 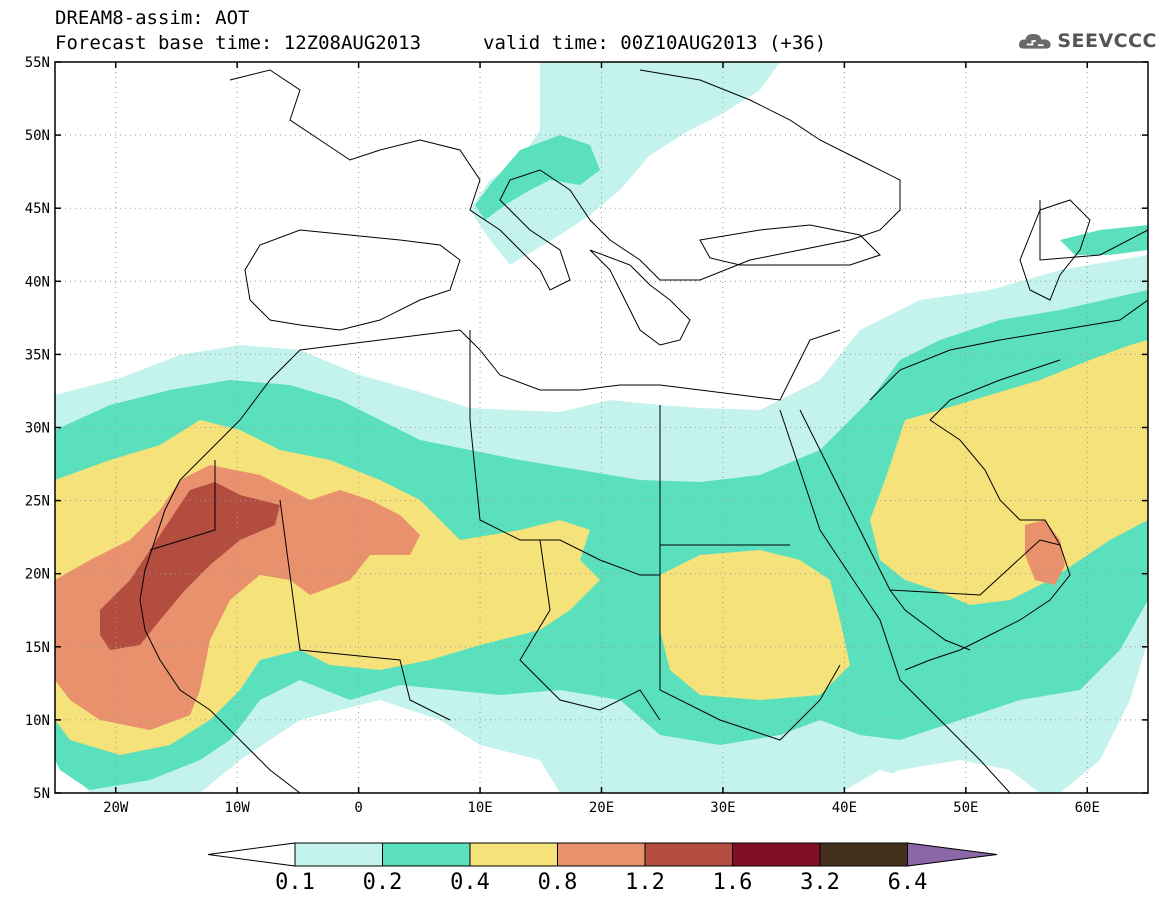 What do you see at coordinates (358, 808) in the screenshot?
I see `lon-label: 0` at bounding box center [358, 808].